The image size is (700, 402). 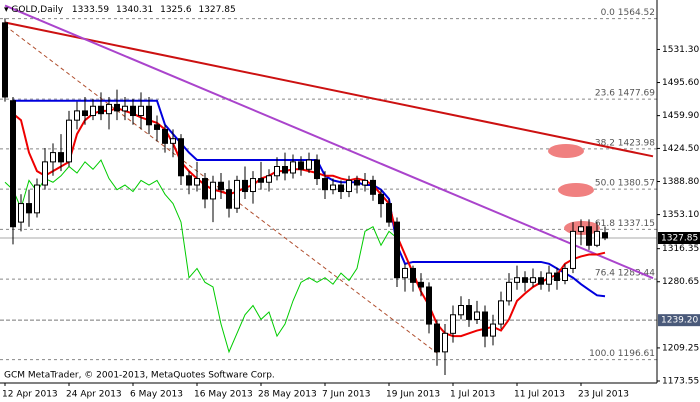 What do you see at coordinates (603, 395) in the screenshot?
I see `x-tick-label: 23 Jul 2013` at bounding box center [603, 395].